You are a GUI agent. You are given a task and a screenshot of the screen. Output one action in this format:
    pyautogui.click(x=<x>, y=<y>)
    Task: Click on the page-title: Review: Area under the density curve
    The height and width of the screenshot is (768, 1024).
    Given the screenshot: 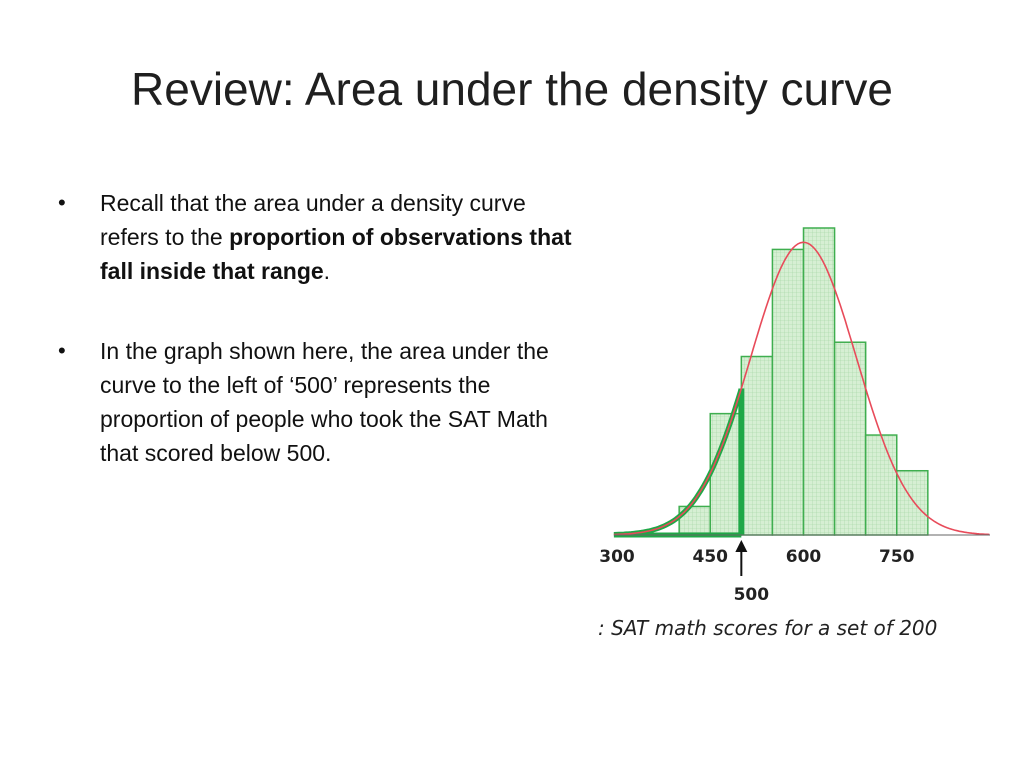 What is the action you would take?
    pyautogui.click(x=512, y=89)
    